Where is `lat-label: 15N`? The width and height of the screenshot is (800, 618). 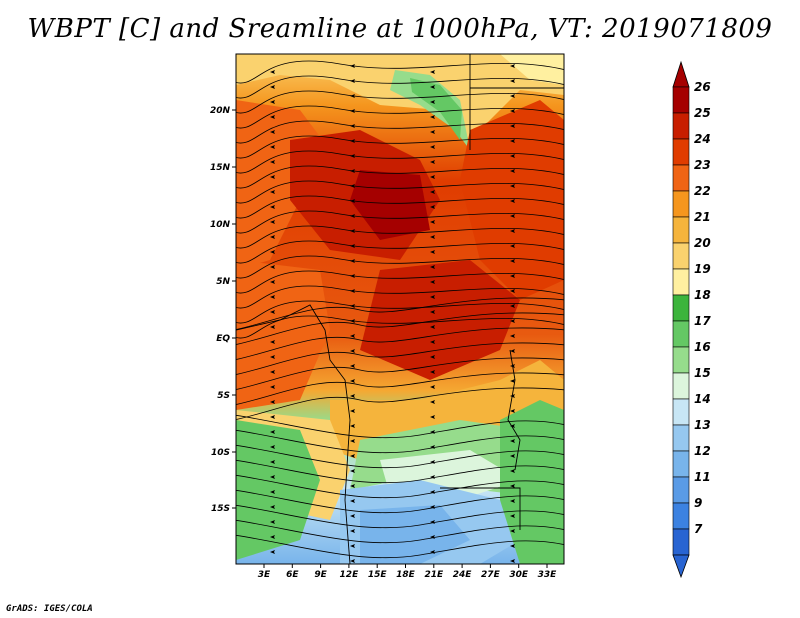
lat-label: 15N is located at coordinates (220, 168).